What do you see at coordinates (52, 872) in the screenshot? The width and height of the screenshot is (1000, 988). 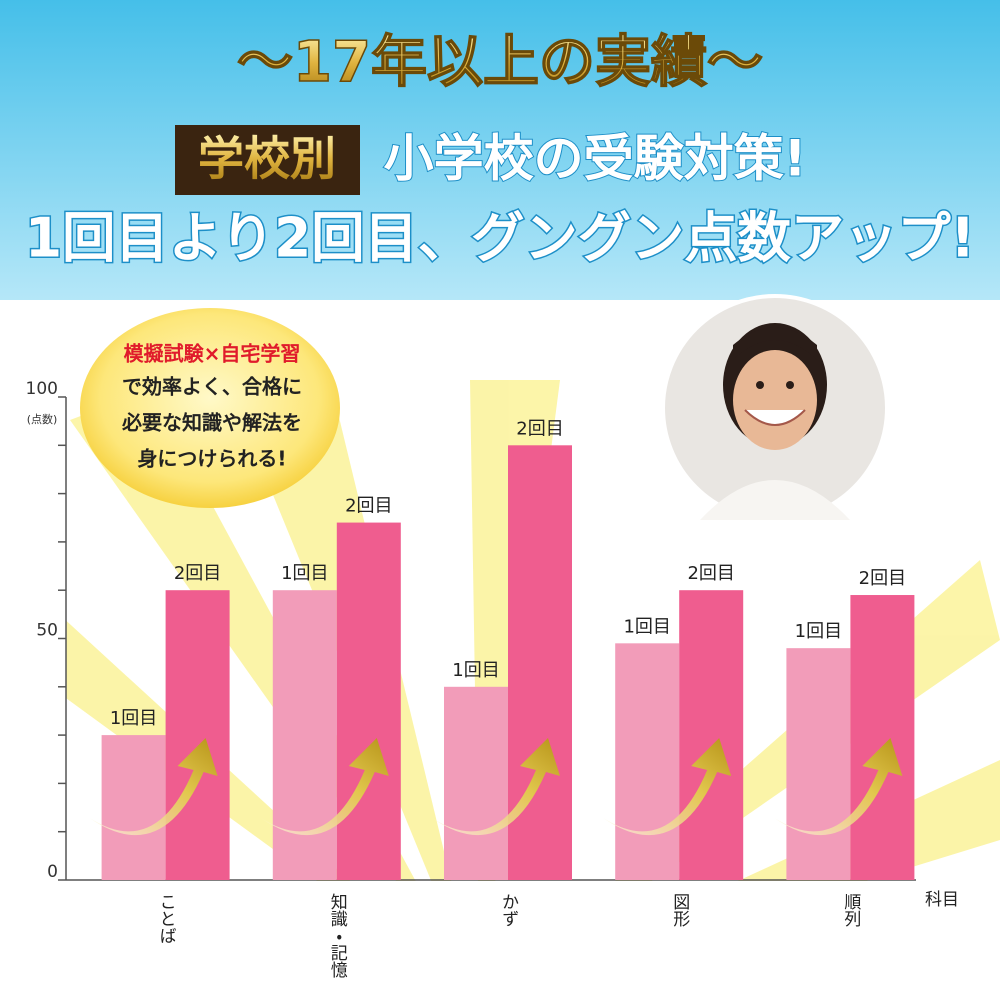 I see `y-tick-label: 0` at bounding box center [52, 872].